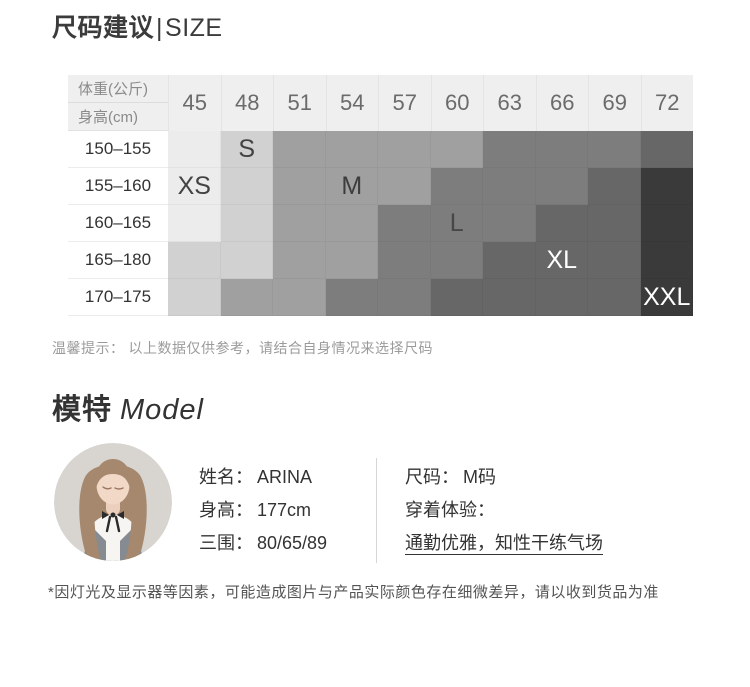 The height and width of the screenshot is (687, 750). Describe the element at coordinates (103, 28) in the screenshot. I see `size-title-cn: 尺码建议` at that location.